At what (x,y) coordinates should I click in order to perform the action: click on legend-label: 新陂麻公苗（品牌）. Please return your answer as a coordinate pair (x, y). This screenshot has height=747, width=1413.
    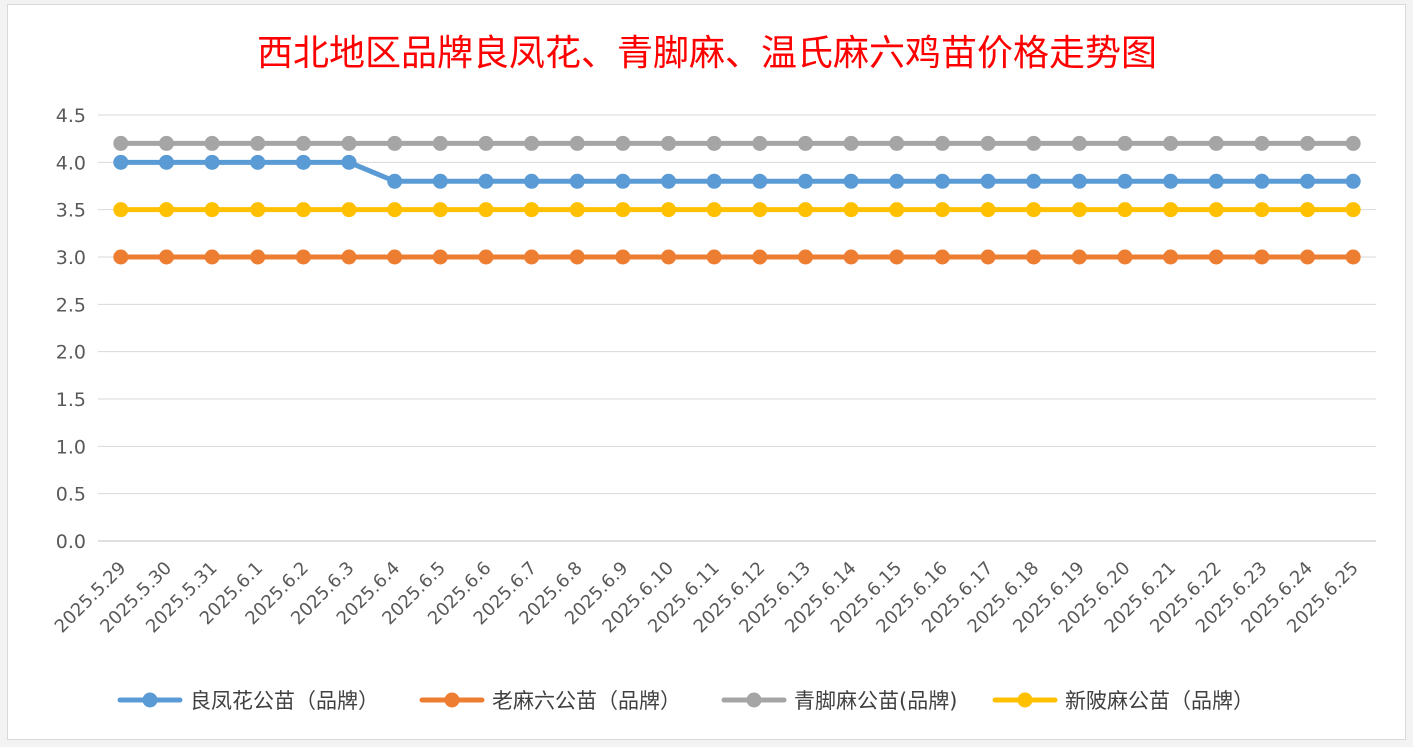
    Looking at the image, I should click on (1159, 701).